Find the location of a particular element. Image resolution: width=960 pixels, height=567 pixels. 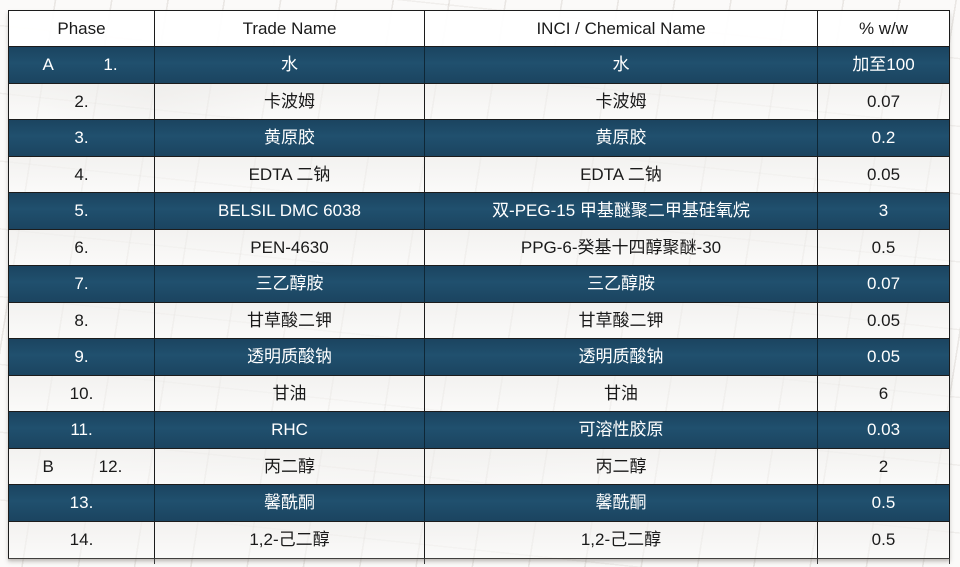

inci-name-cell: 甘油 is located at coordinates (621, 393).